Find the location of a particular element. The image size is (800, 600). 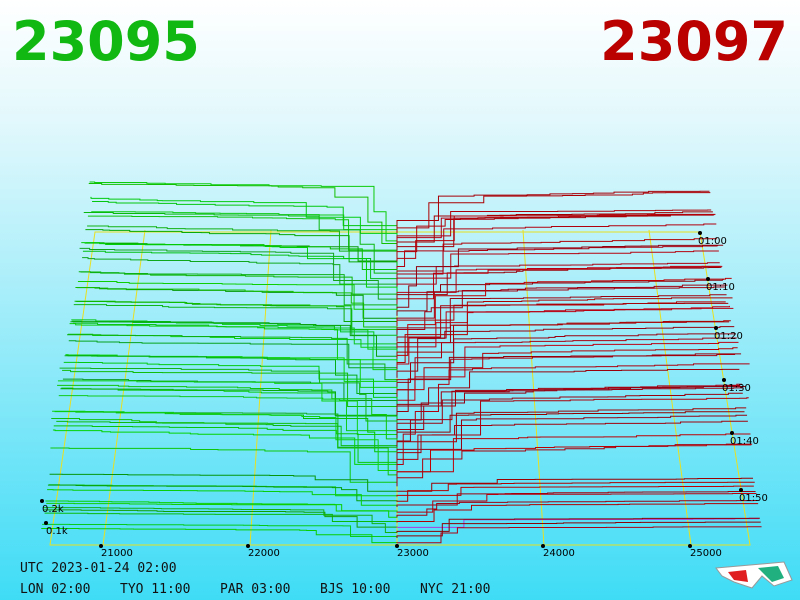

time-label: 01:40 is located at coordinates (744, 441).